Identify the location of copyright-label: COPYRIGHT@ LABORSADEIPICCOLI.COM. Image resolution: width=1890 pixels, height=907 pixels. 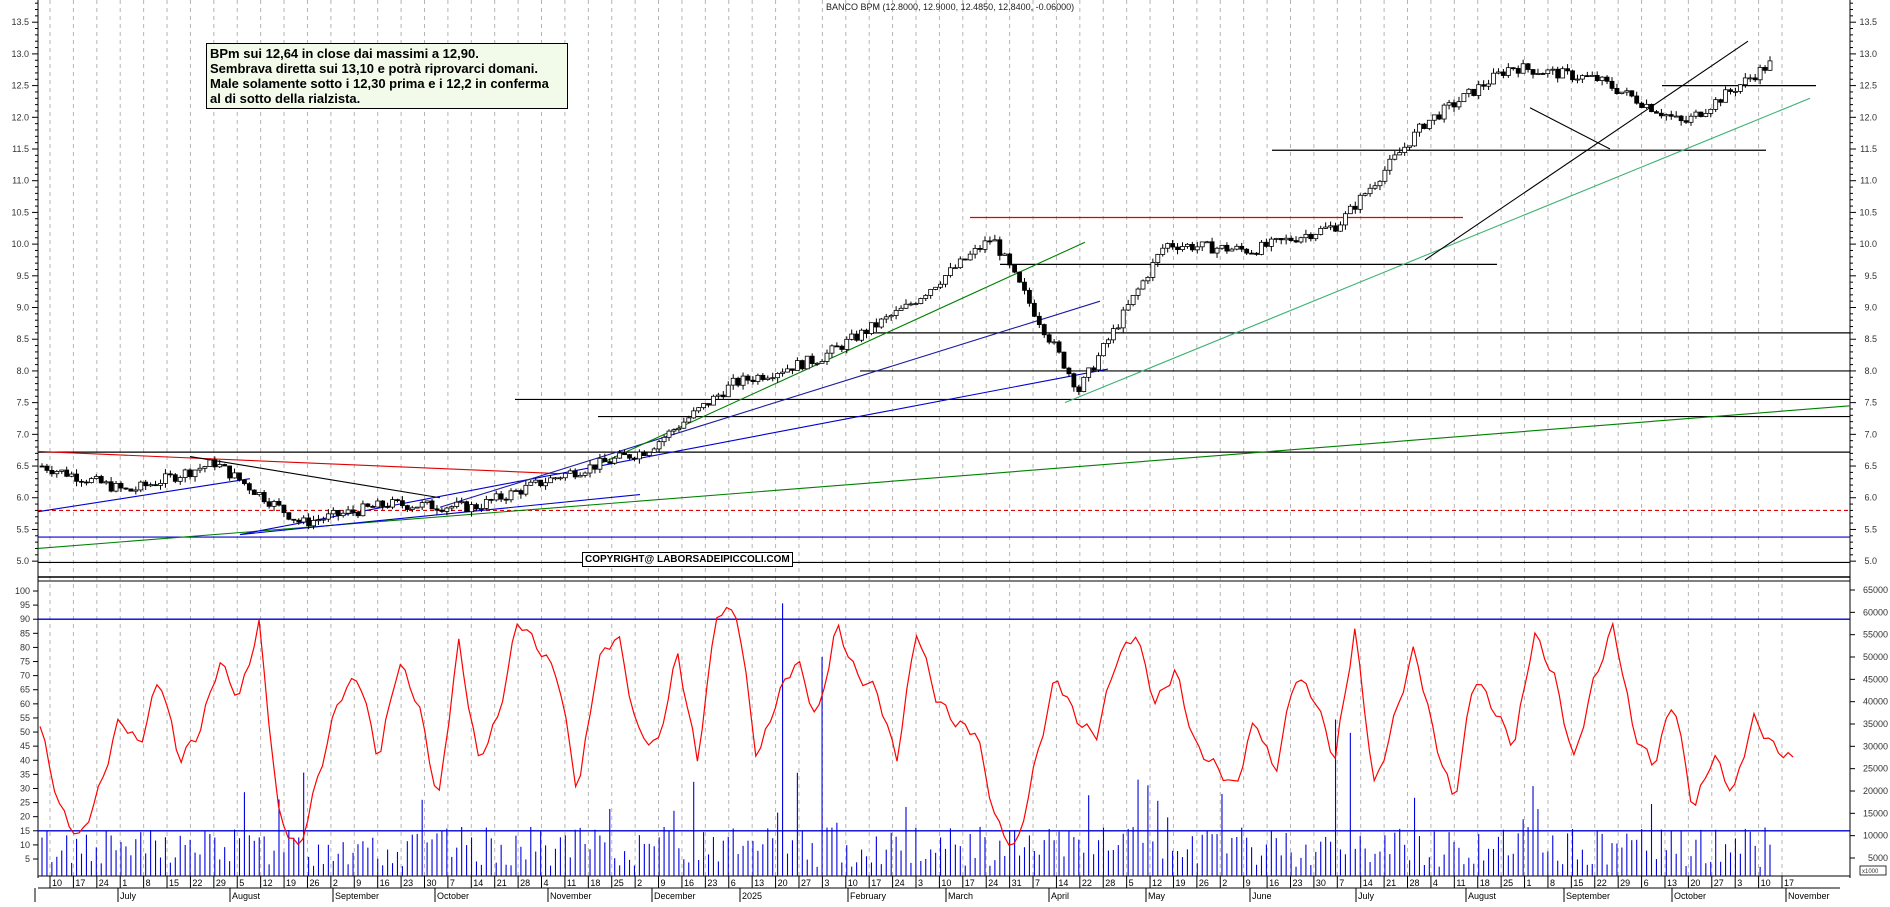
(687, 559).